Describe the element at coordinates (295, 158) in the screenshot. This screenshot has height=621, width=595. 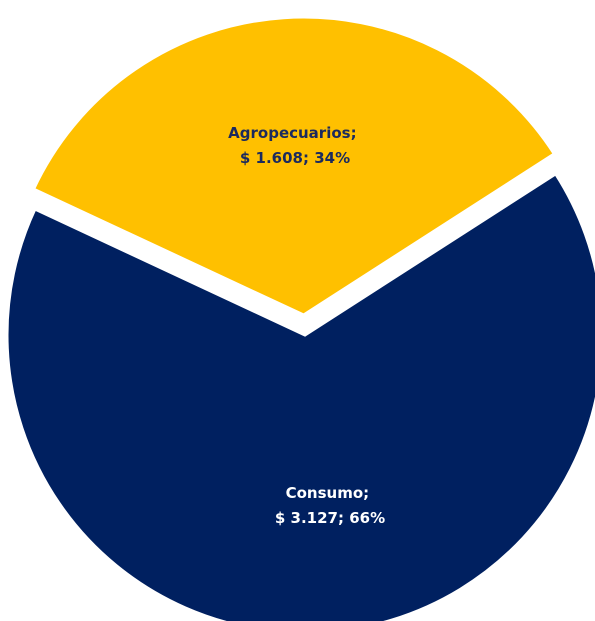
I see `label-agropecuarios-line2: $ 1.608; 34%` at that location.